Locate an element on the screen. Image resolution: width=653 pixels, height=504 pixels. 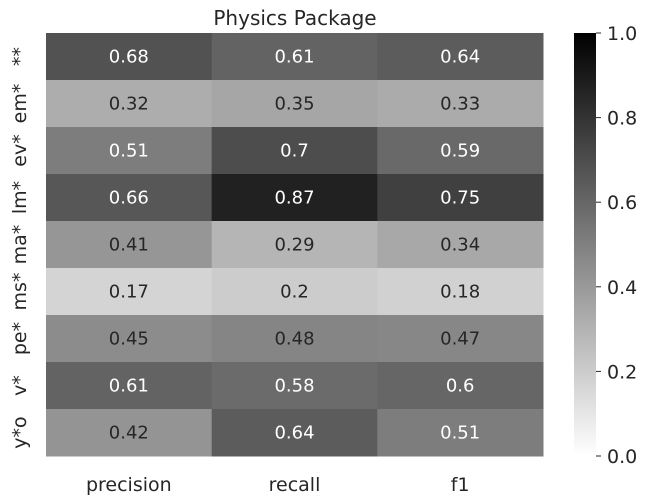
cell-value-label: 0.33 is located at coordinates (460, 104).